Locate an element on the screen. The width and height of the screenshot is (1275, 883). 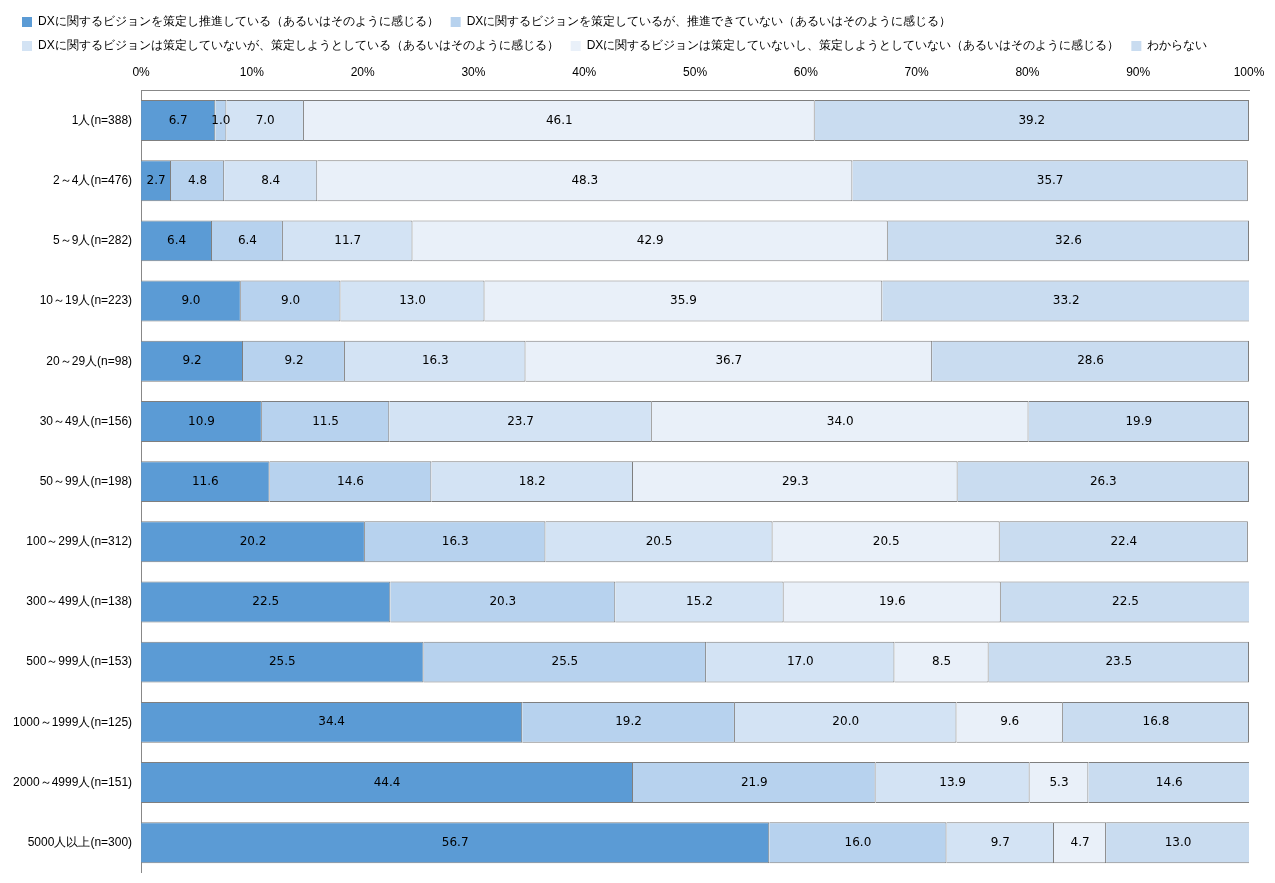
data-label: 17.0 is located at coordinates (800, 661).